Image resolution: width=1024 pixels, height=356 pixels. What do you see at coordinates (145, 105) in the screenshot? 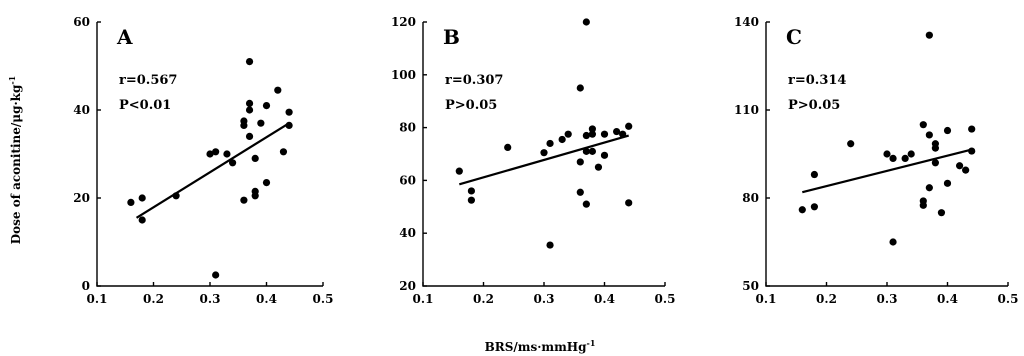
I see `panel-a-p-value: P<0.01` at bounding box center [145, 105].